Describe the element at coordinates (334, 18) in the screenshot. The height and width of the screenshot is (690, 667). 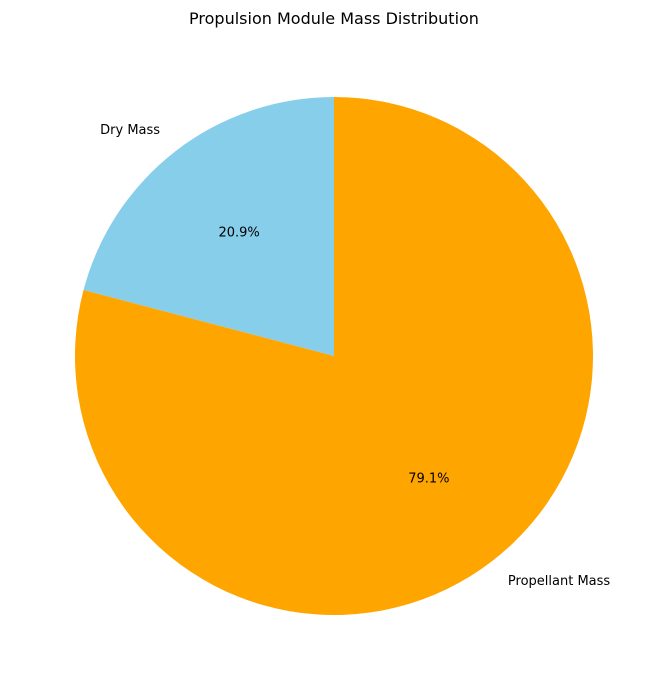
I see `chart-title: Propulsion Module Mass Distribution` at that location.